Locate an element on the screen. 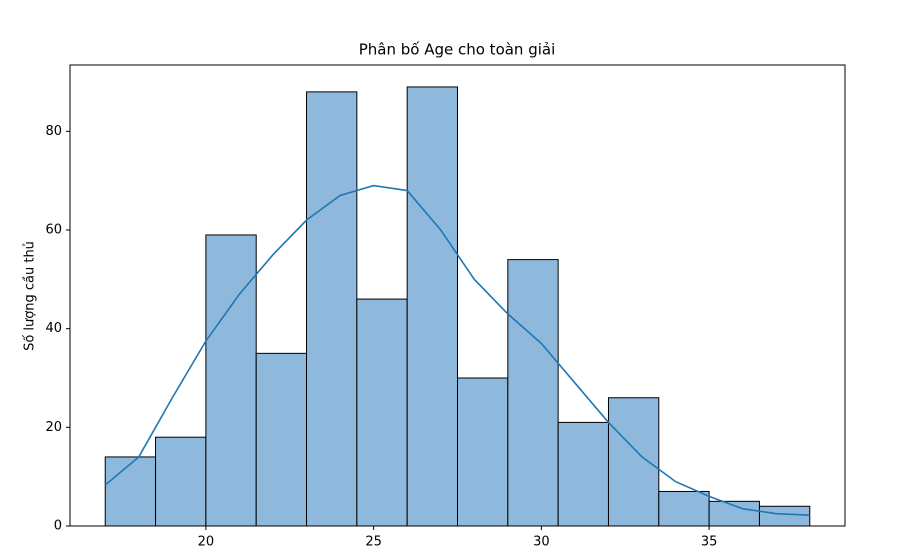  y-tick-label: 80 is located at coordinates (53, 131).